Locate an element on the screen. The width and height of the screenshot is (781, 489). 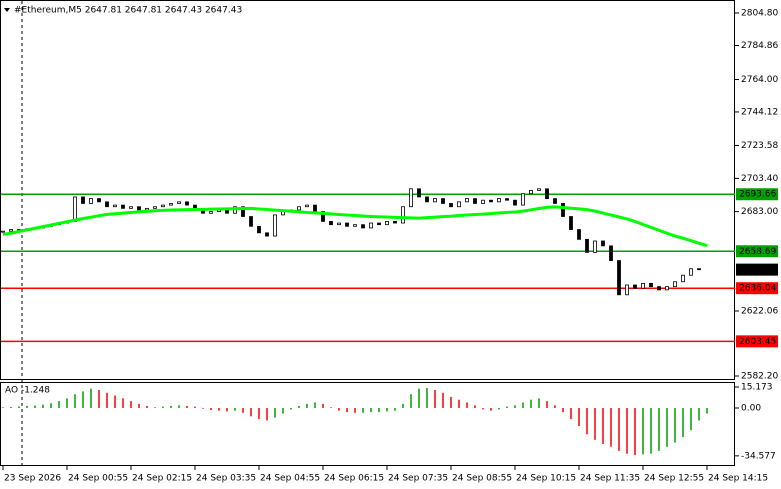
ao-tick-label: -34.577 is located at coordinates (758, 456).